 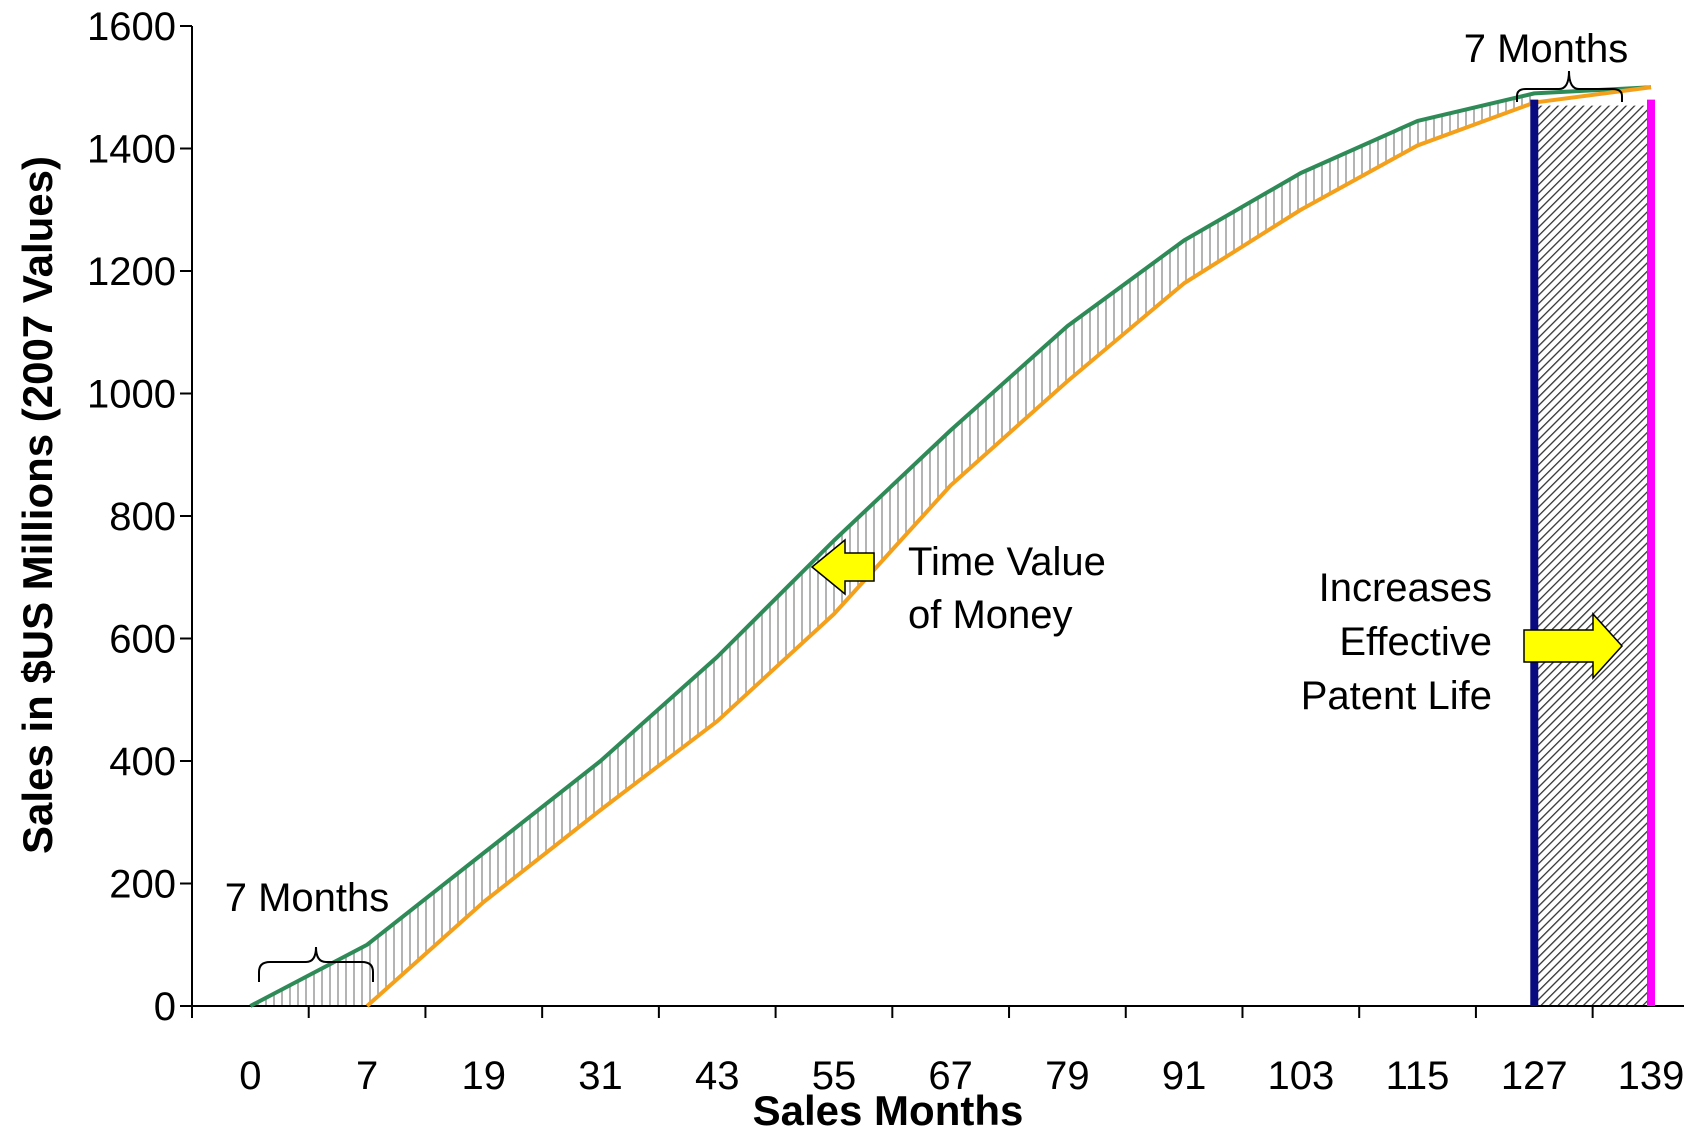 I want to click on x-tick-label: 43, so click(x=717, y=1076).